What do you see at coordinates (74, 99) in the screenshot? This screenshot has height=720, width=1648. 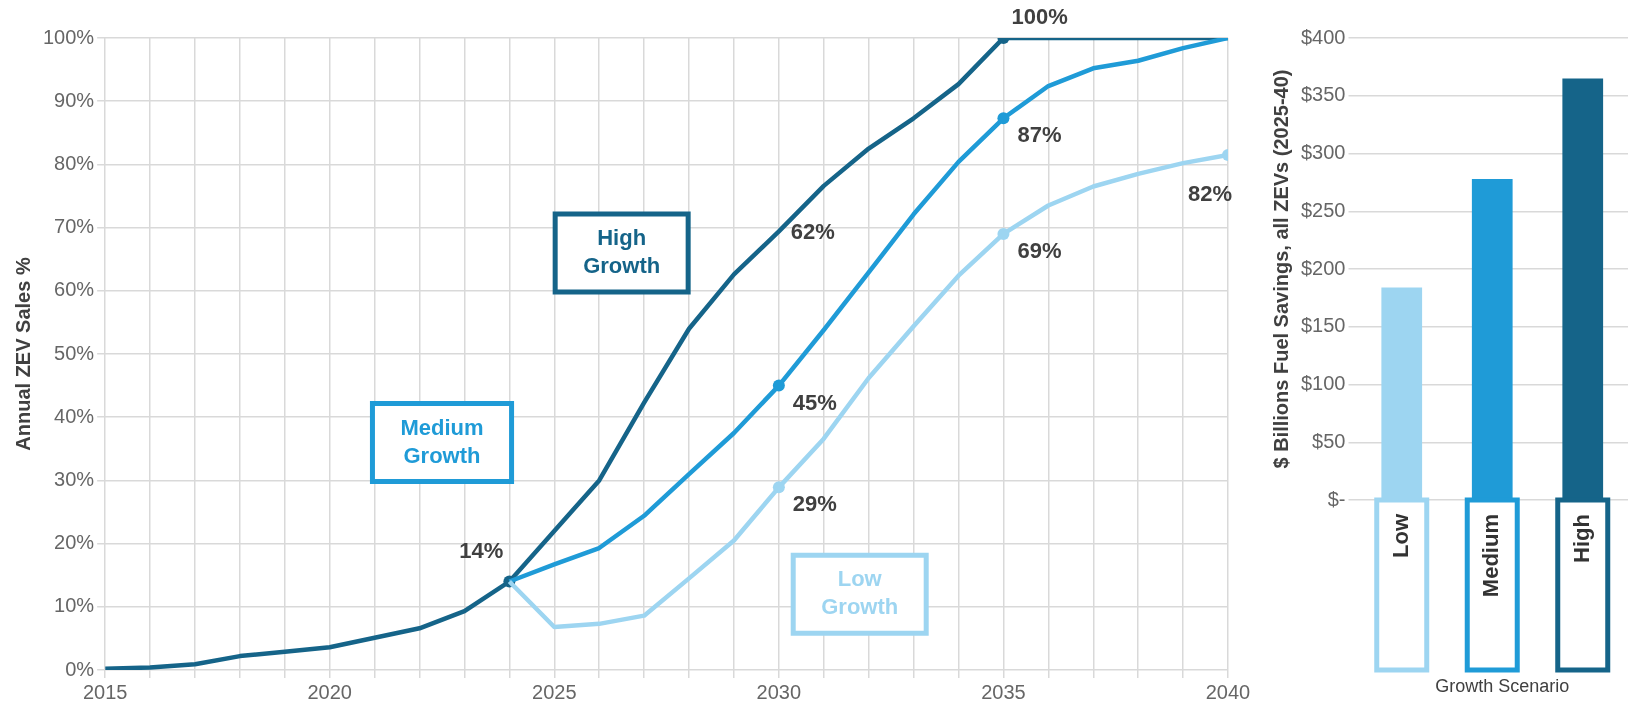 I see `y-tick-label: 90%` at bounding box center [74, 99].